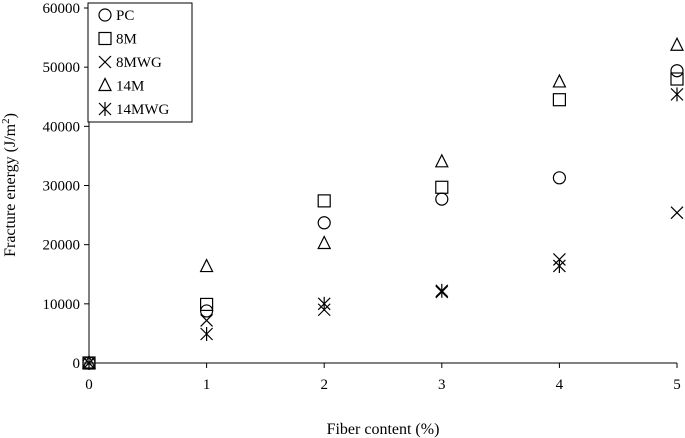 This screenshot has width=685, height=438. What do you see at coordinates (62, 187) in the screenshot?
I see `y-tick-label: 30000` at bounding box center [62, 187].